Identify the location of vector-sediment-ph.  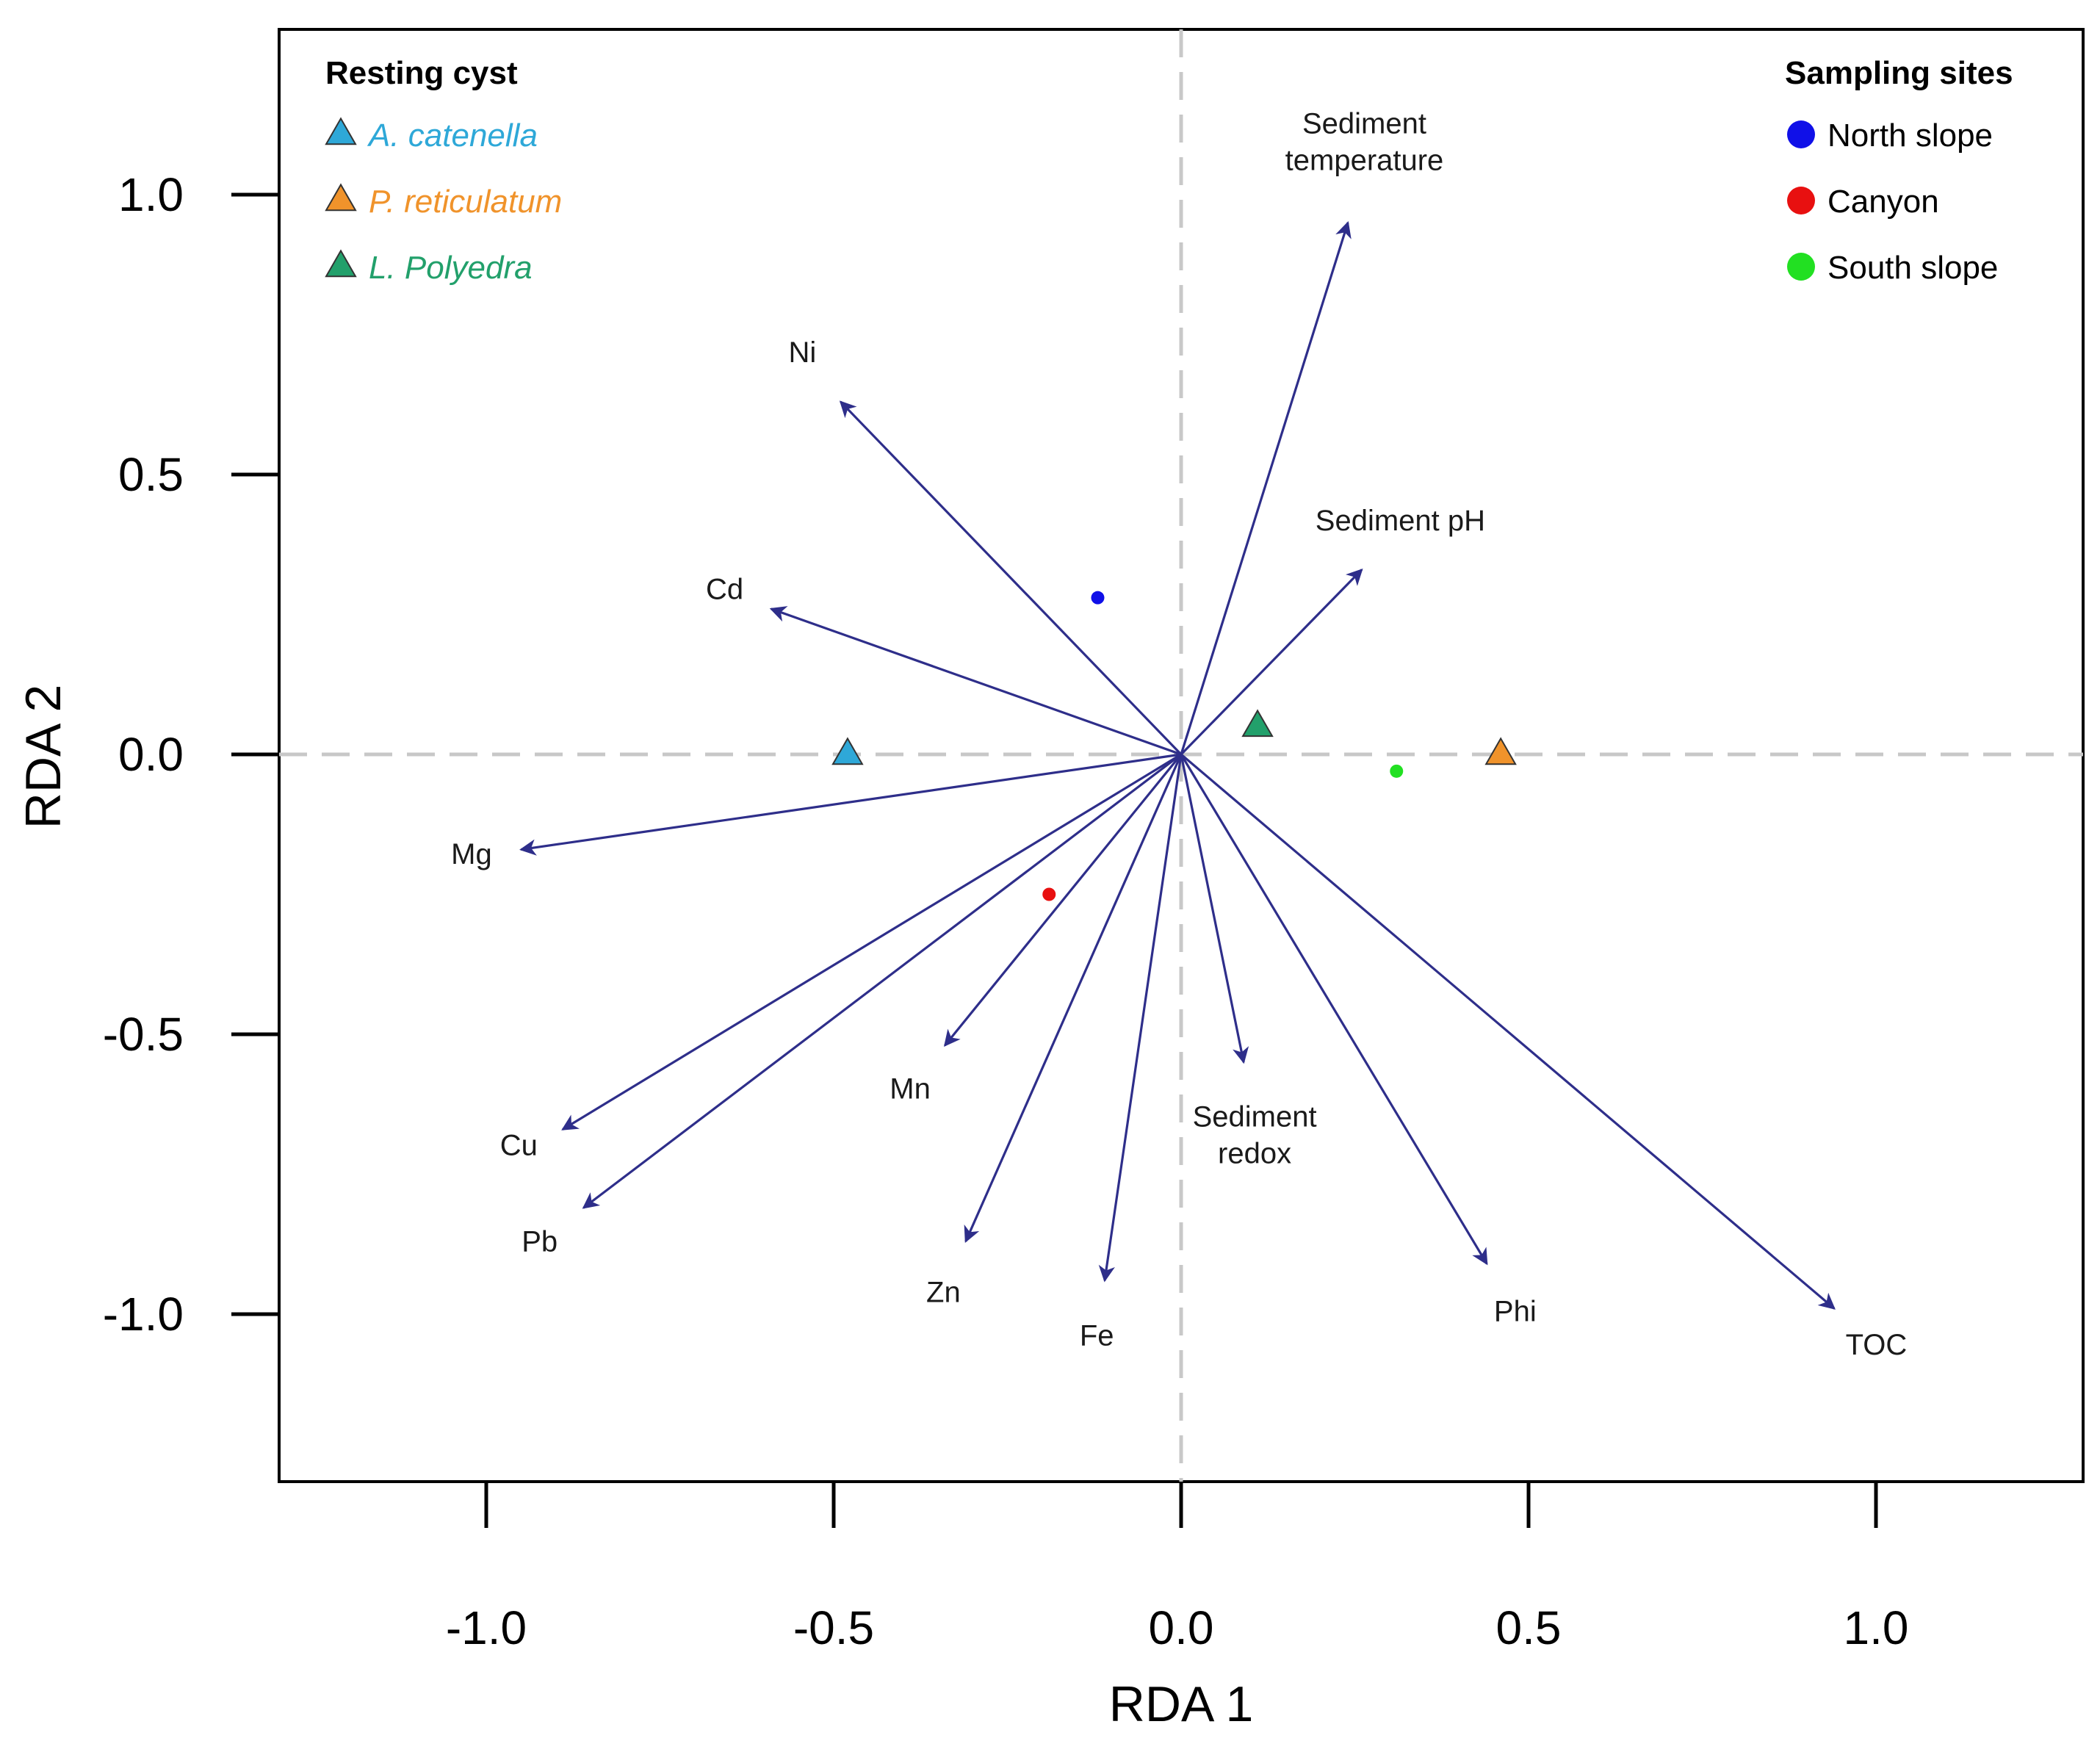
(1271, 662).